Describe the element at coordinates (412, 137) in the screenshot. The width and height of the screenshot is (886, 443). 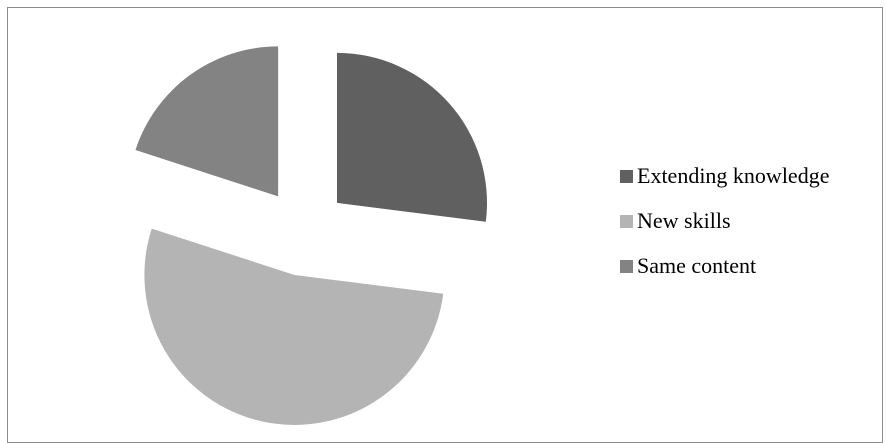
I see `slice-extending-knowledge` at that location.